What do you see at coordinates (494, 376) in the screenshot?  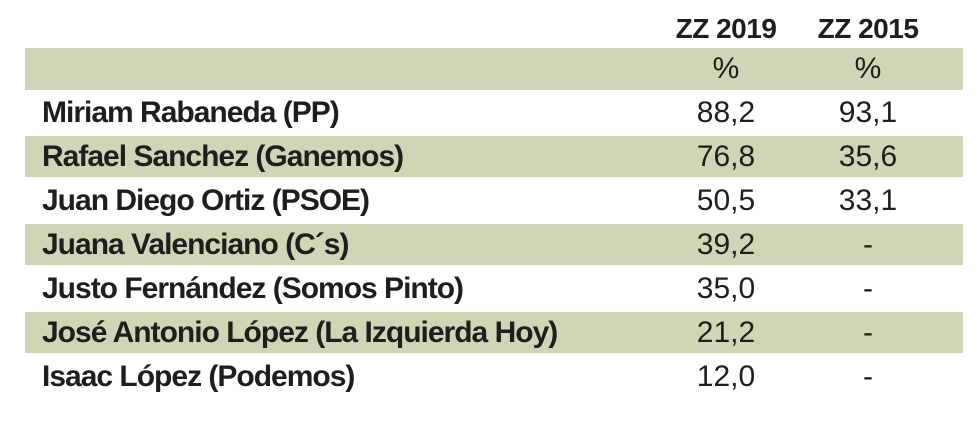 I see `table-row: Isaac López (Podemos) 12,0 -` at bounding box center [494, 376].